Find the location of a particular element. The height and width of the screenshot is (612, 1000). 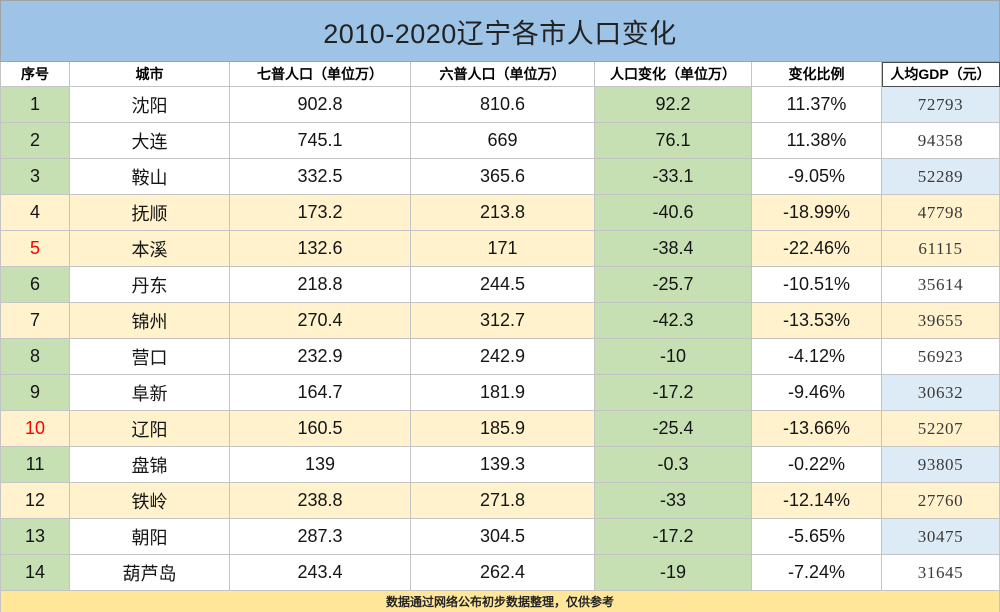

table-row: 9 阜新 164.7 181.9 -17.2 -9.46% 30632 is located at coordinates (500, 393).